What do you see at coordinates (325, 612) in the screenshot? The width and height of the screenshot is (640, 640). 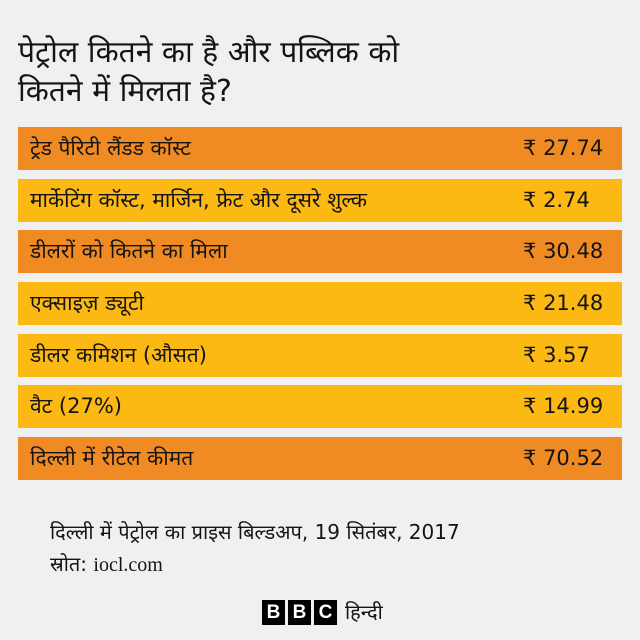 I see `bbc-logo-letter: C` at bounding box center [325, 612].